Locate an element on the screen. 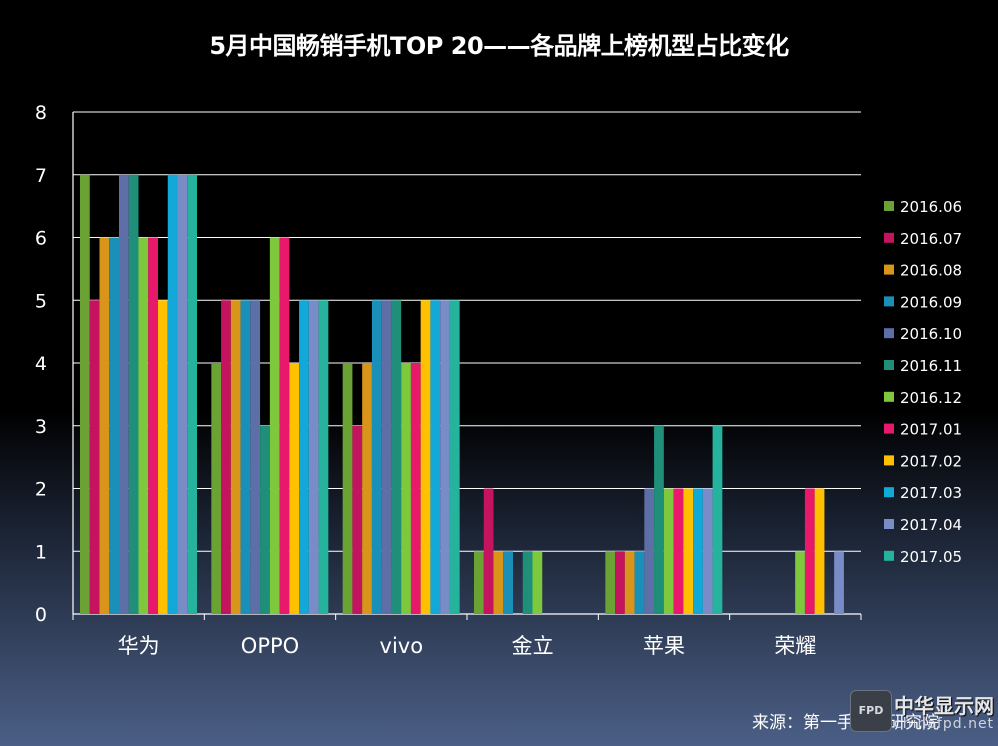 This screenshot has width=998, height=746. watermark-badge-icon: FPD is located at coordinates (871, 711).